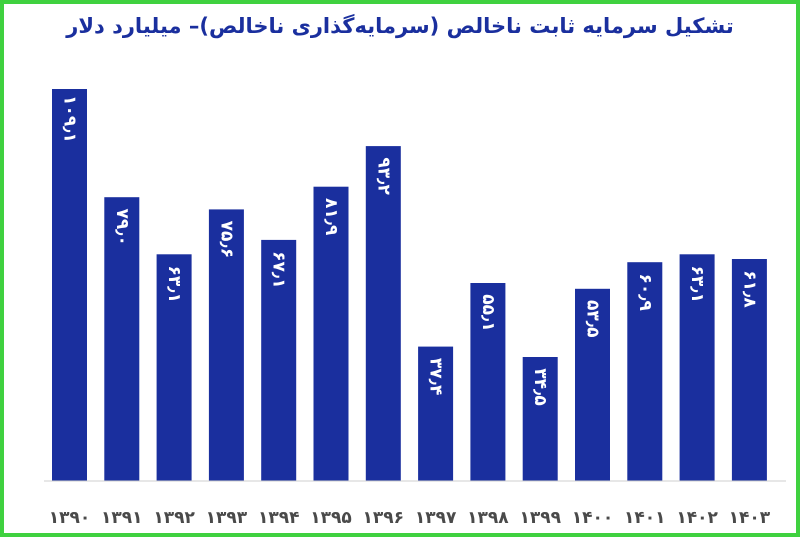 Image resolution: width=800 pixels, height=537 pixels. Describe the element at coordinates (645, 518) in the screenshot. I see `x-tick-label-11: ۱۴۰۱` at that location.